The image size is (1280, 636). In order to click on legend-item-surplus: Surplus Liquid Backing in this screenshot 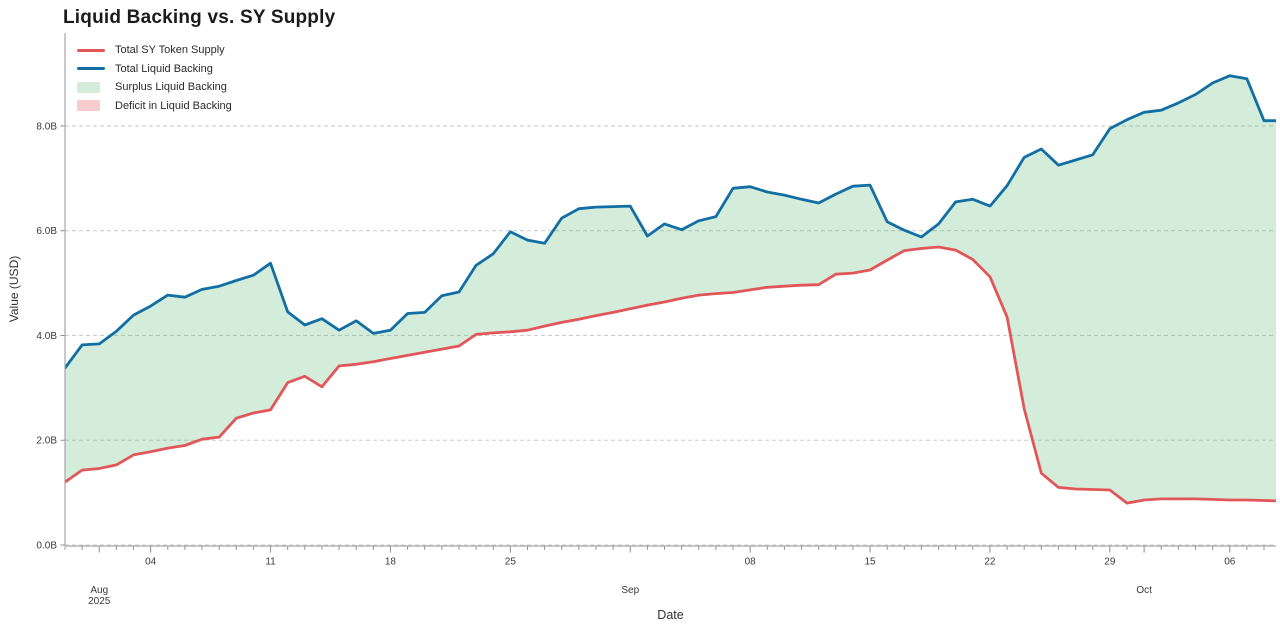, I will do `click(154, 87)`.